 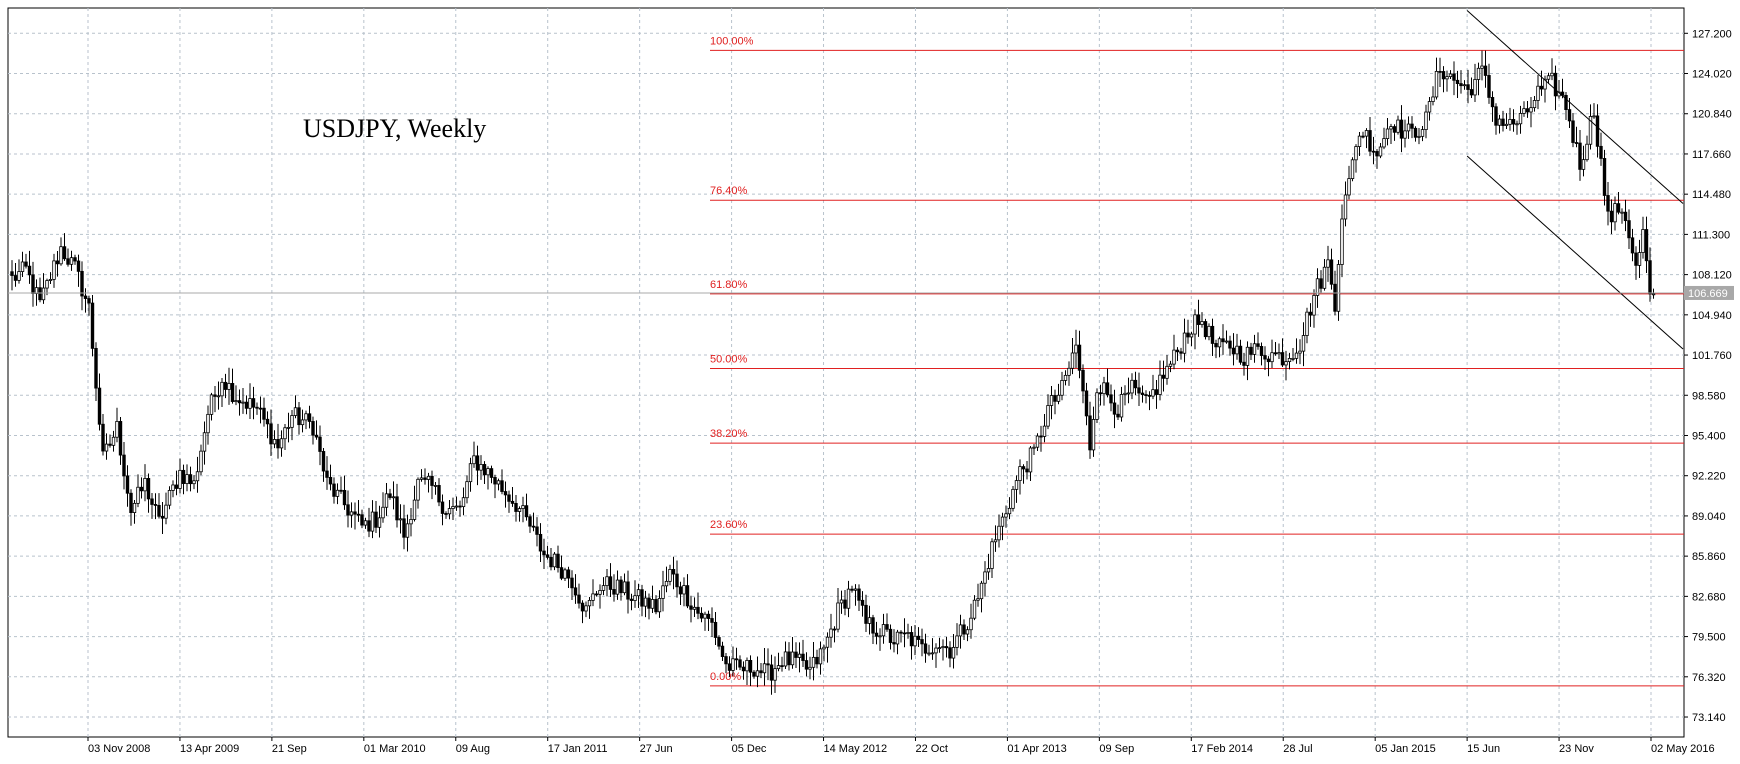 What do you see at coordinates (1709, 678) in the screenshot?
I see `y-tick-label: 76.320` at bounding box center [1709, 678].